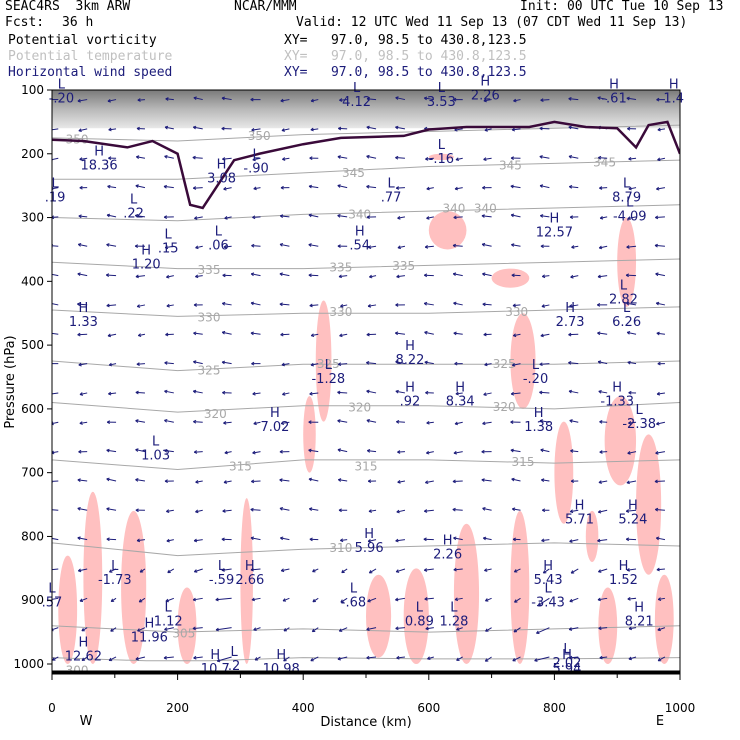 The height and width of the screenshot is (740, 740). Describe the element at coordinates (623, 299) in the screenshot. I see `extremum-value: 2.82` at that location.